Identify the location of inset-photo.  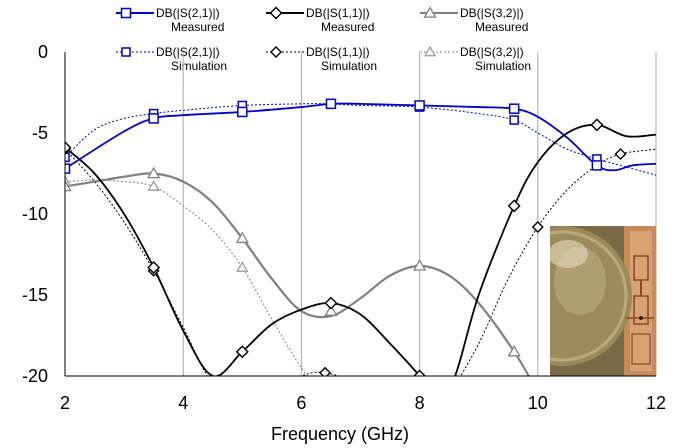
(603, 301).